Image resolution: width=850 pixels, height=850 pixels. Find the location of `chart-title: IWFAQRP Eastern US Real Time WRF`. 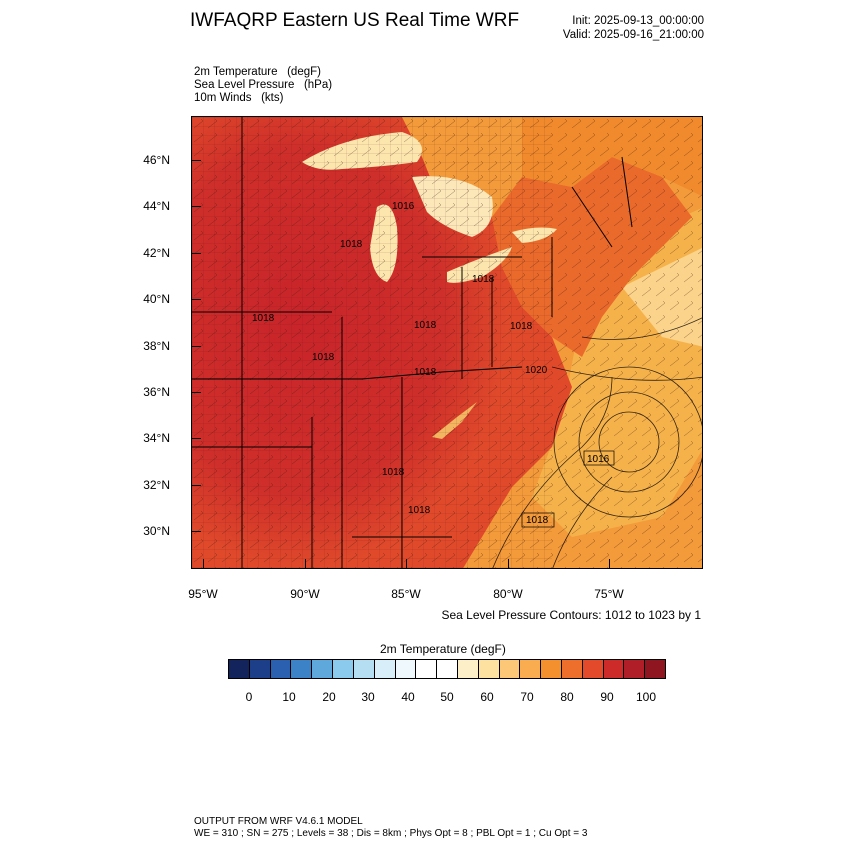

chart-title: IWFAQRP Eastern US Real Time WRF is located at coordinates (355, 20).